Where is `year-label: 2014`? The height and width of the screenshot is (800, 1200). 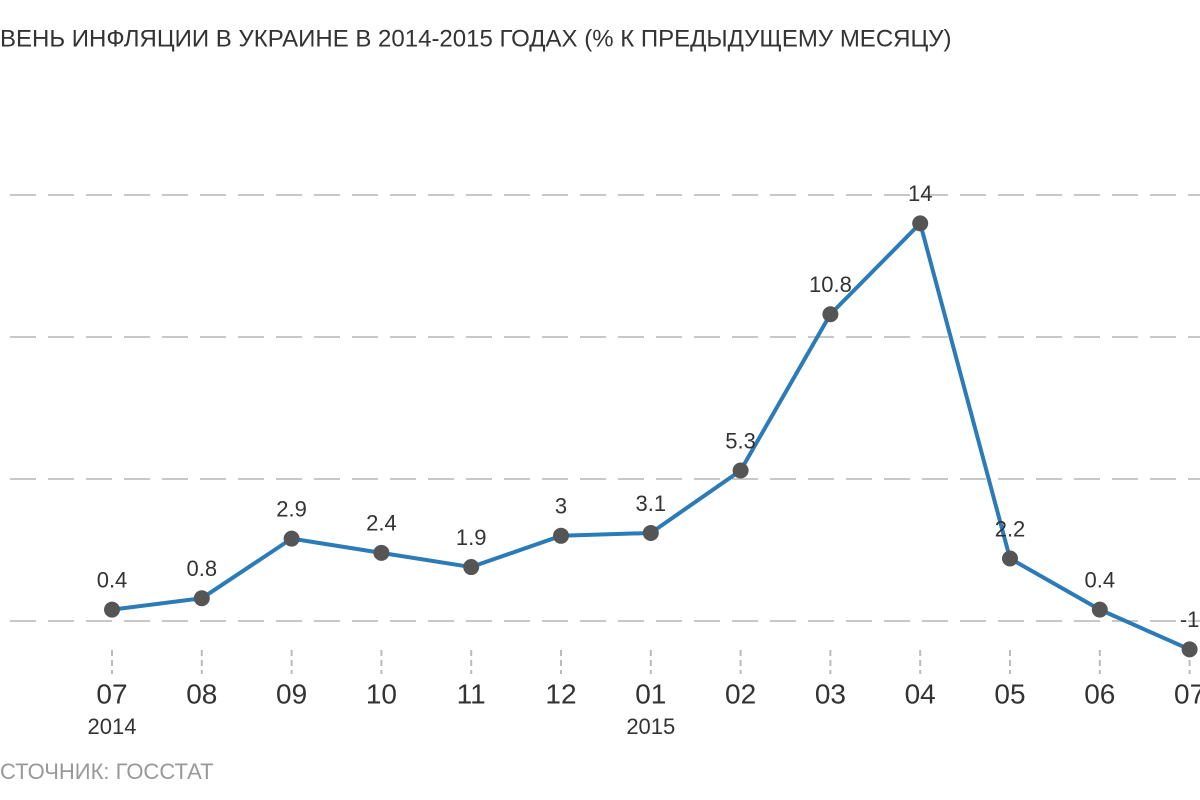
year-label: 2014 is located at coordinates (112, 726).